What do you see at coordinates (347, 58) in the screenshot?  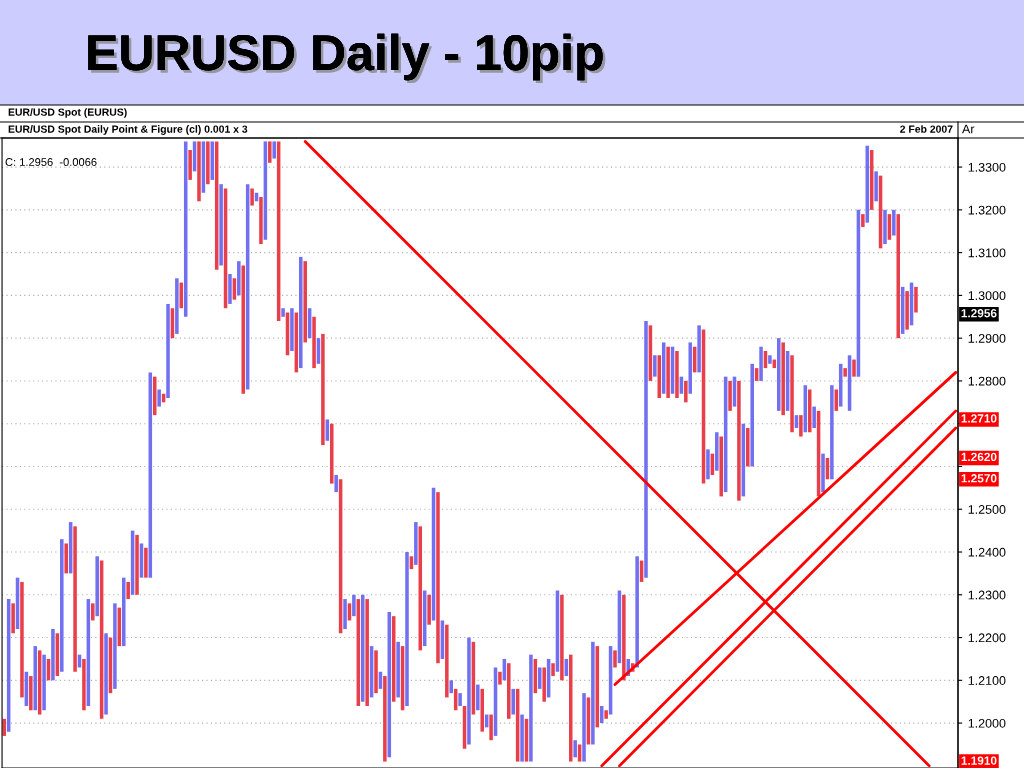 I see `chart-title: EURUSD Daily - 10pip` at bounding box center [347, 58].